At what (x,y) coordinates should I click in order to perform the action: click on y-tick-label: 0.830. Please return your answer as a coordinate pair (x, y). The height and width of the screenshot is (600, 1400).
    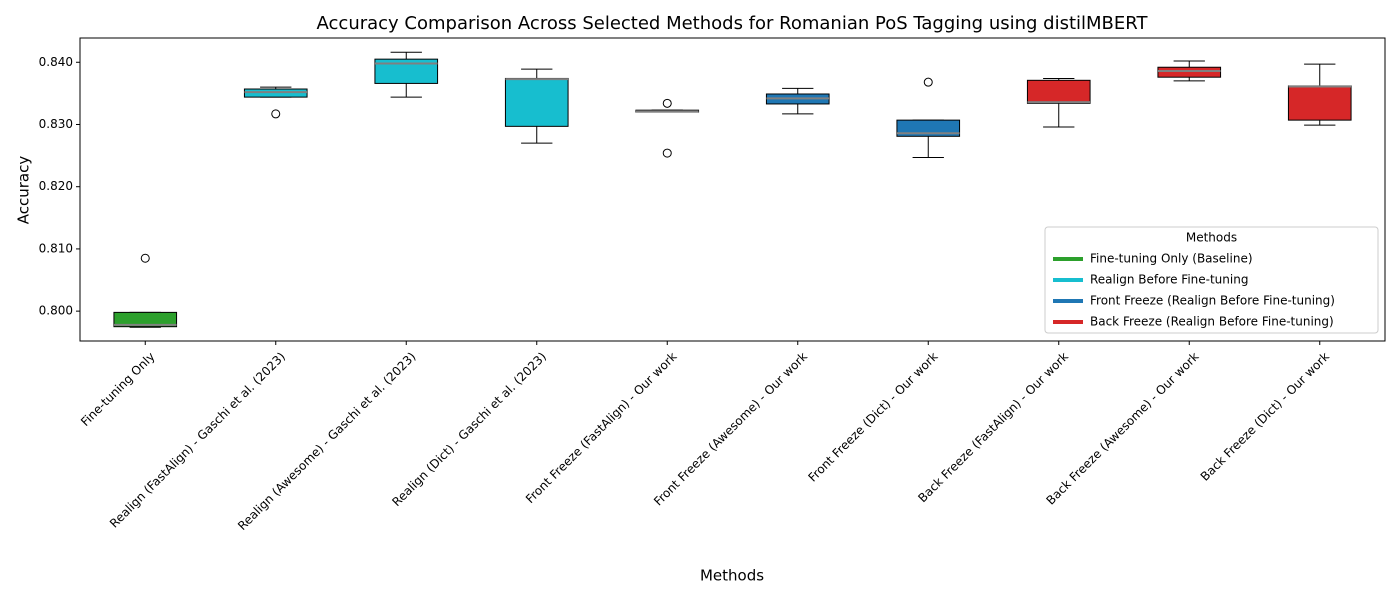
    Looking at the image, I should click on (56, 124).